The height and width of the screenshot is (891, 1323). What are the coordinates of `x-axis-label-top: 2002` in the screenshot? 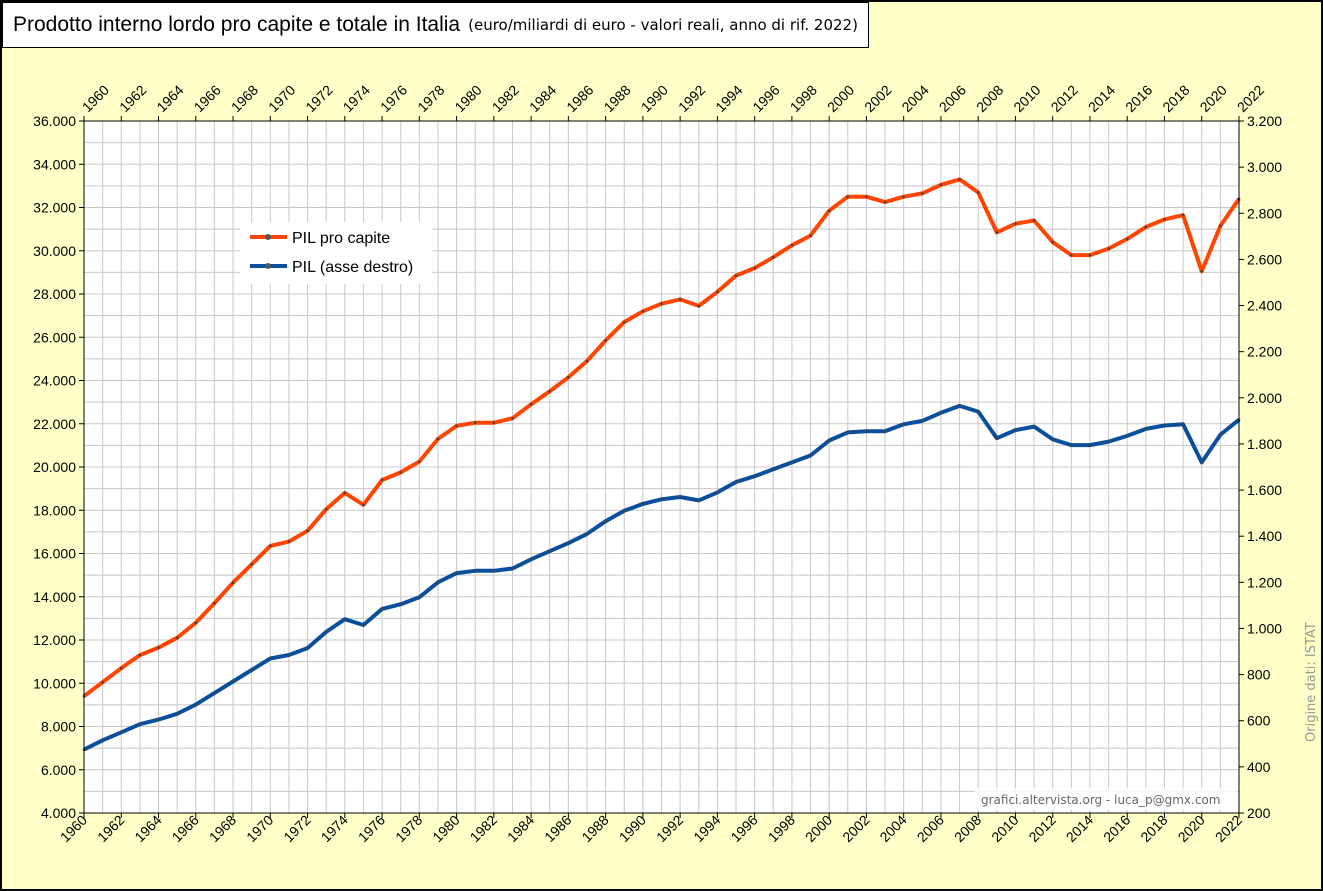 It's located at (877, 98).